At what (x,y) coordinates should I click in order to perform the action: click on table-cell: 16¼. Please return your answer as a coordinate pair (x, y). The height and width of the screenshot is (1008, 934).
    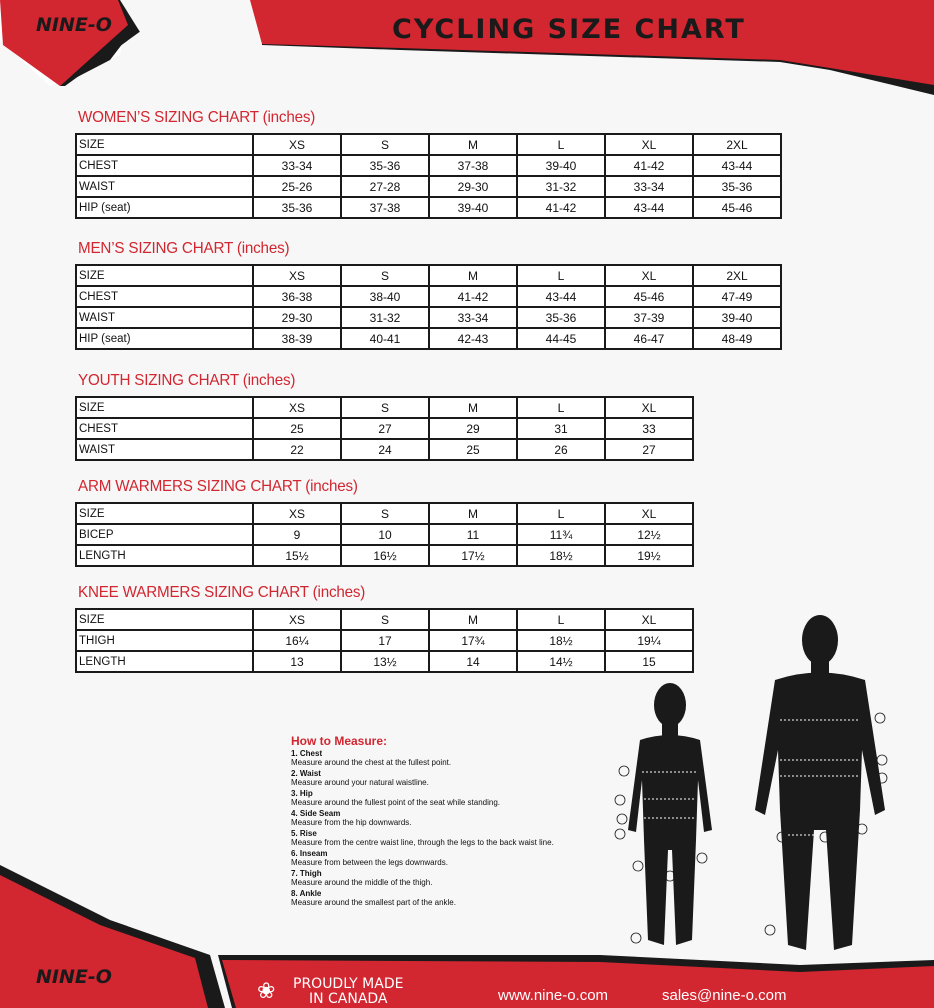
    Looking at the image, I should click on (297, 640).